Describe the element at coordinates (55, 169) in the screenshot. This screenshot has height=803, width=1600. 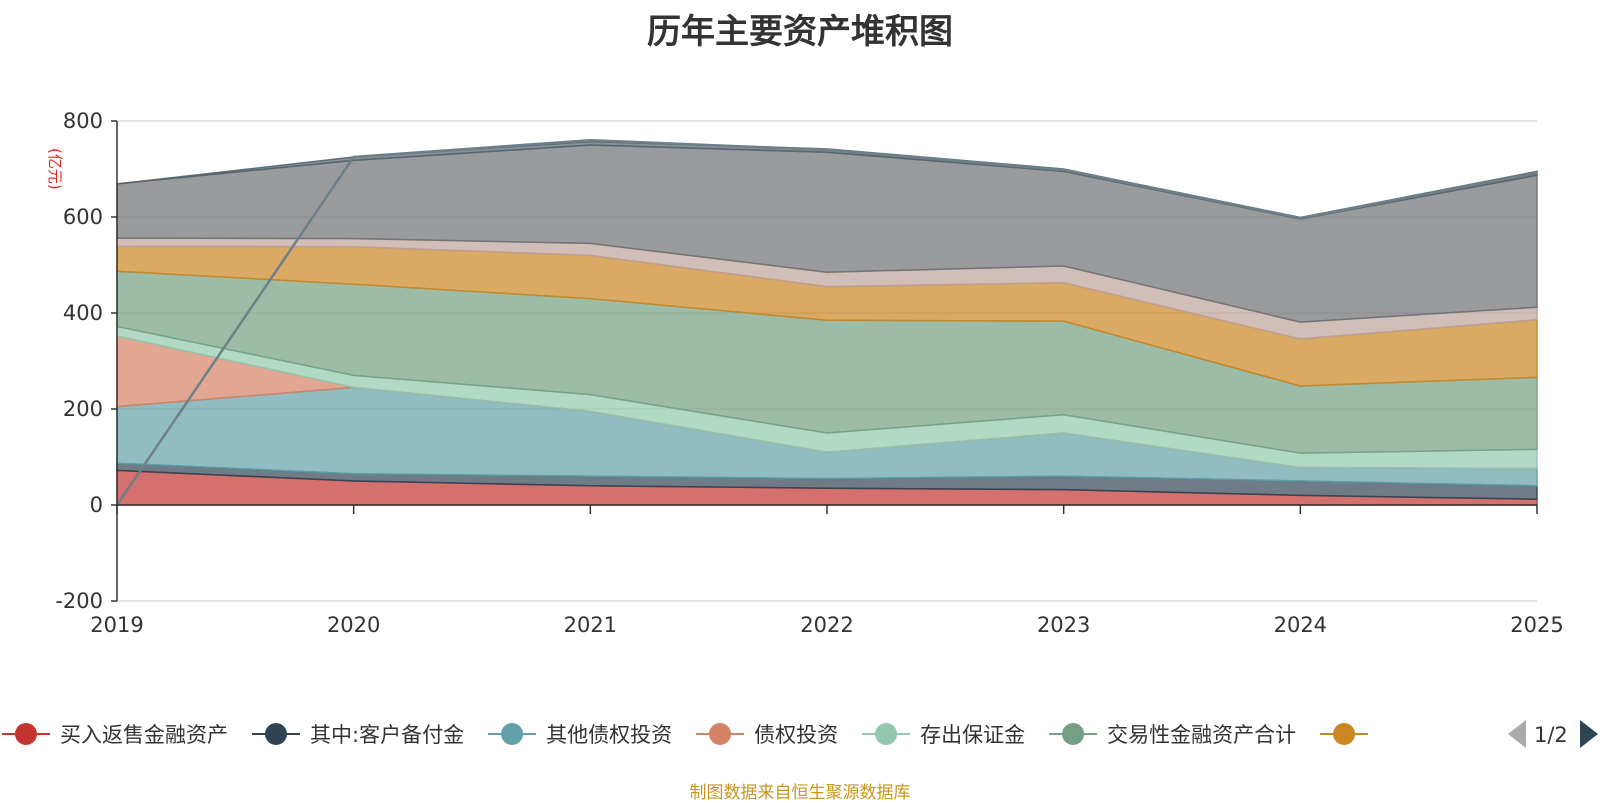
I see `y-axis-unit-label: (亿元)` at that location.